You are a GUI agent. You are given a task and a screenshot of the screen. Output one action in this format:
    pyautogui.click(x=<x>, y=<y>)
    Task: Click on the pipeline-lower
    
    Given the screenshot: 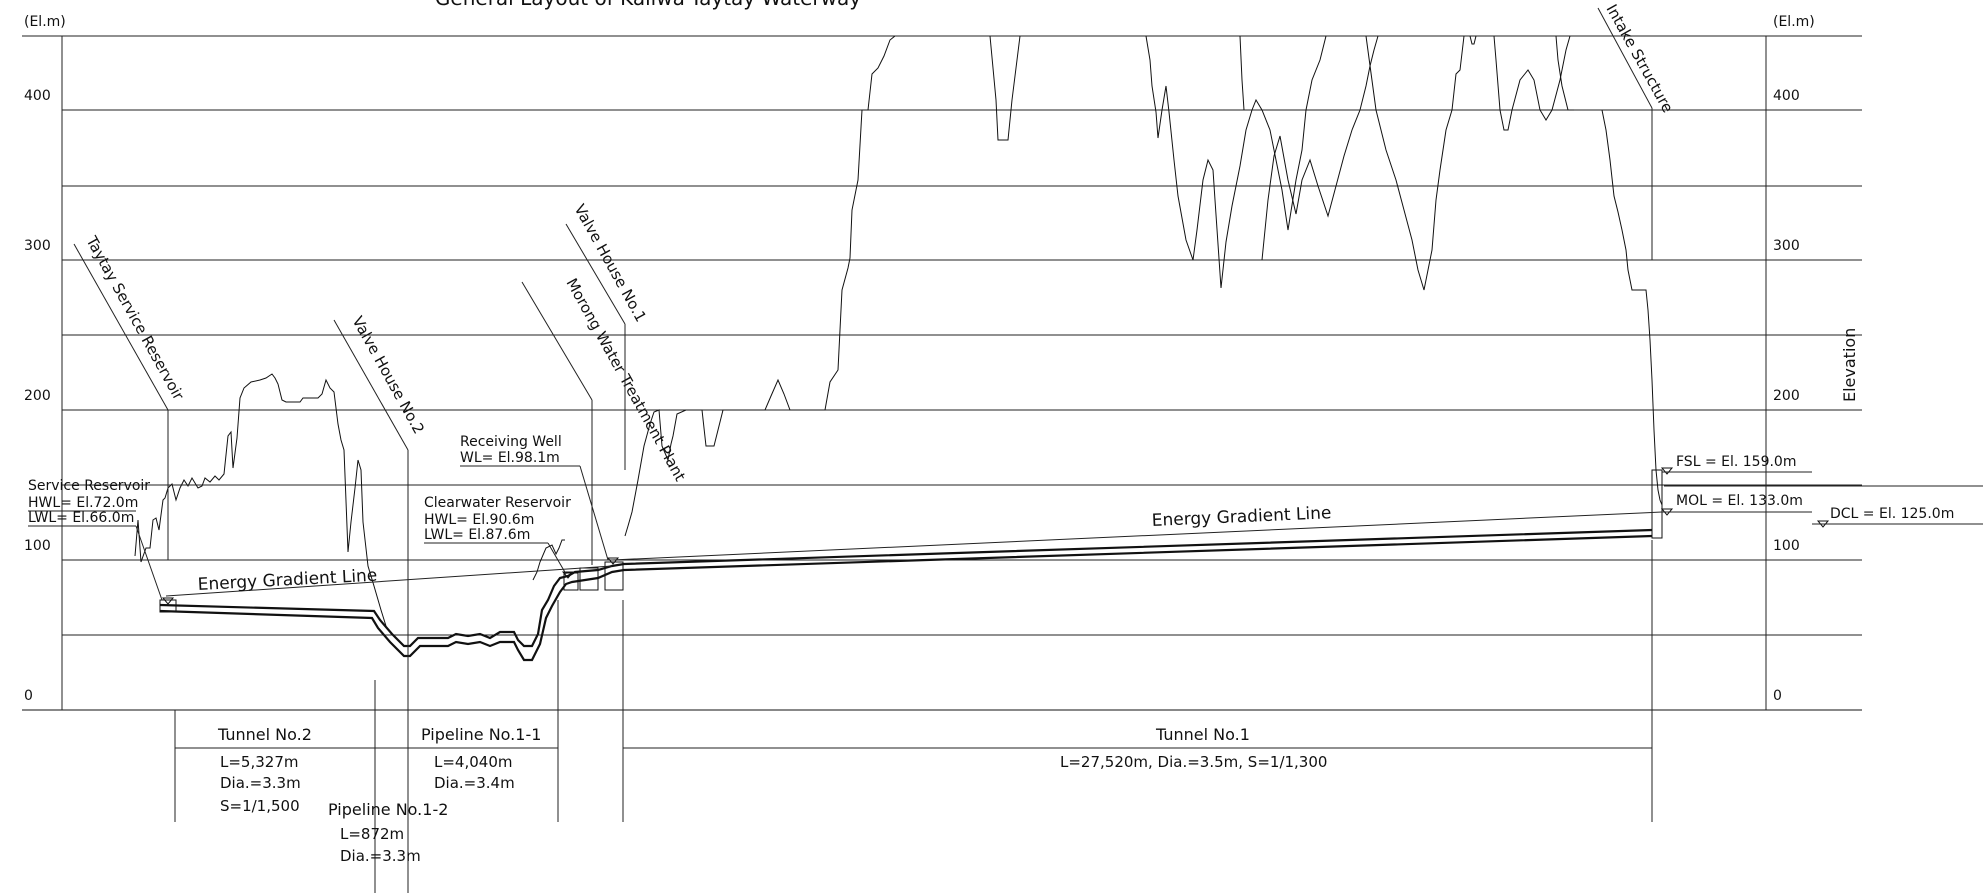 What is the action you would take?
    pyautogui.click(x=906, y=598)
    